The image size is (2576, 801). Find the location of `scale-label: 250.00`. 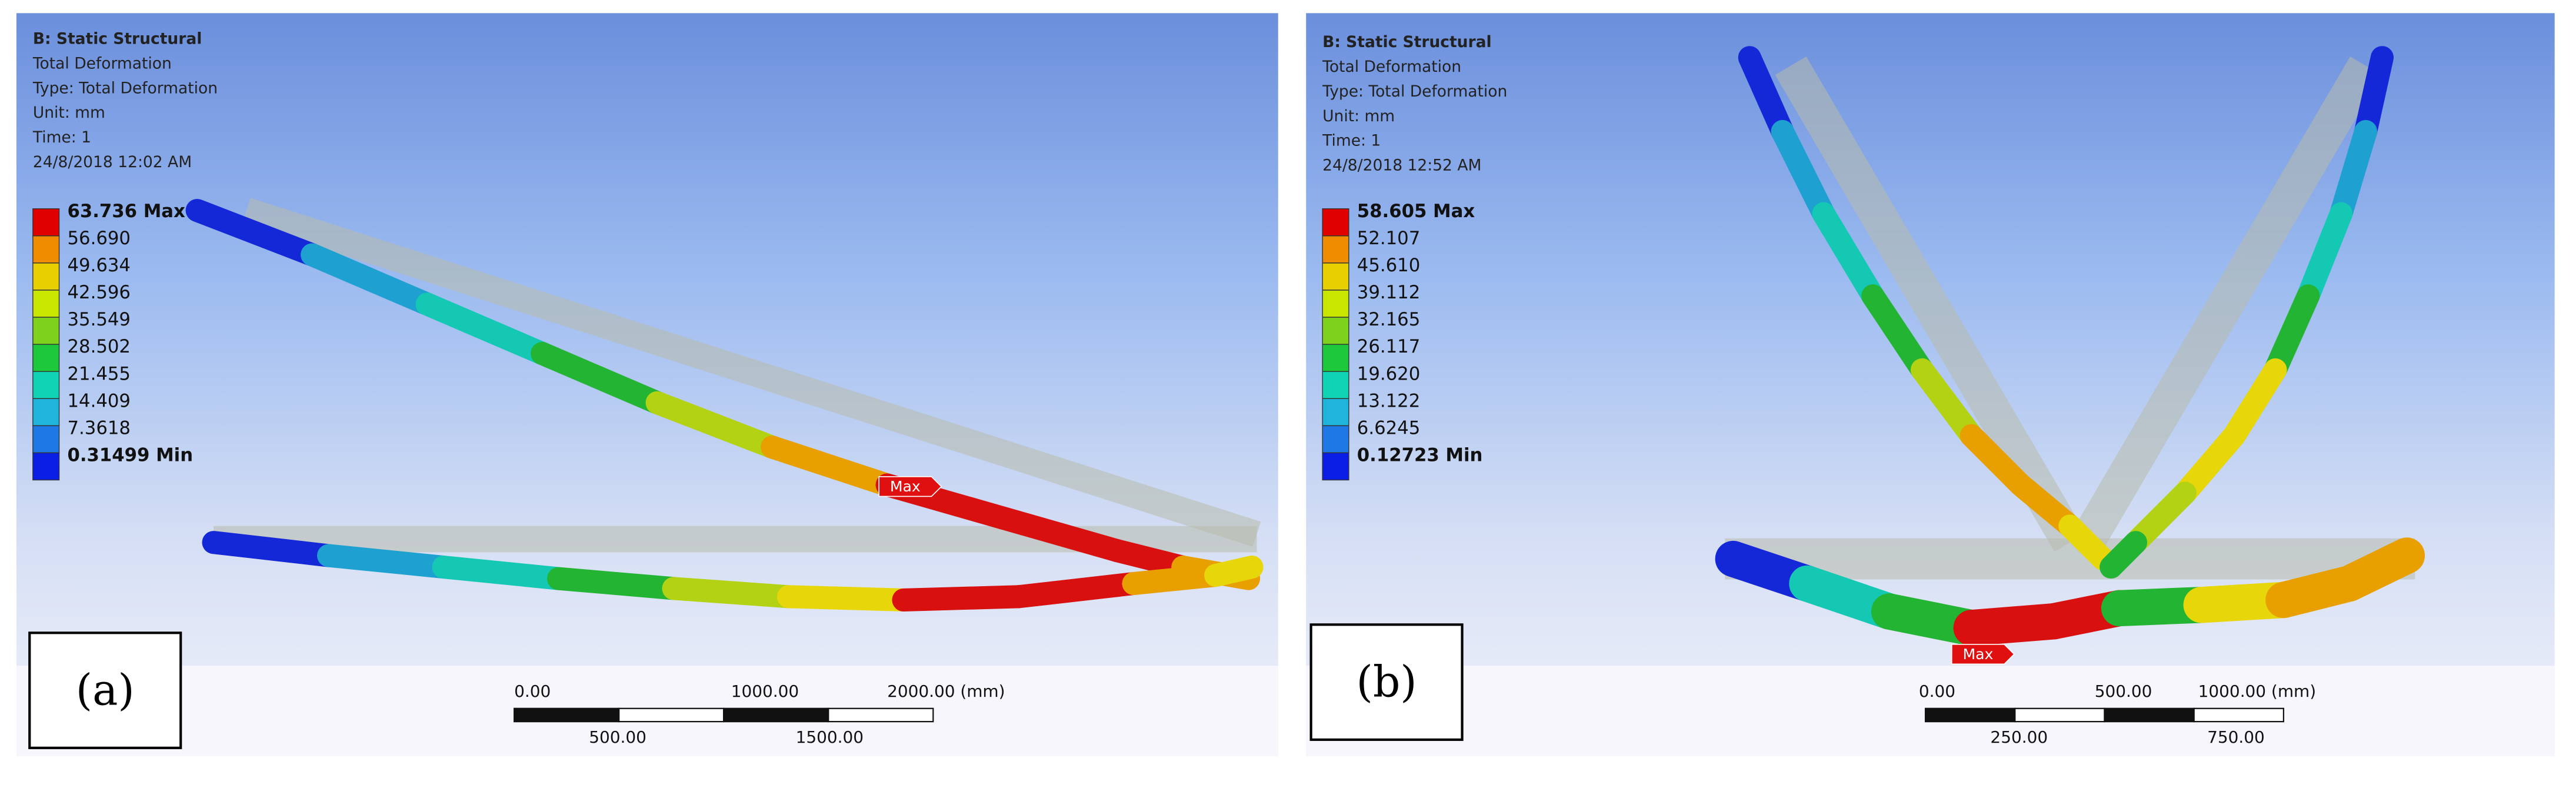

scale-label: 250.00 is located at coordinates (2019, 737).